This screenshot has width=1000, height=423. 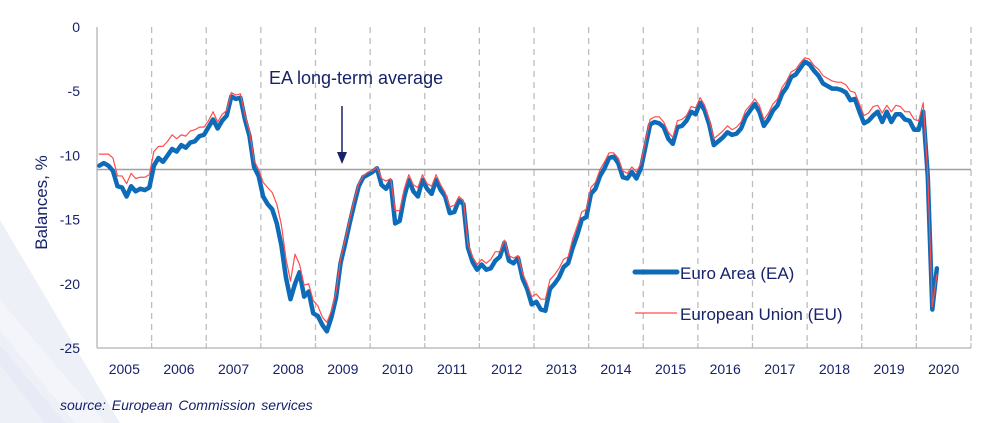 I want to click on legend-label-eu: European Union (EU), so click(x=761, y=314).